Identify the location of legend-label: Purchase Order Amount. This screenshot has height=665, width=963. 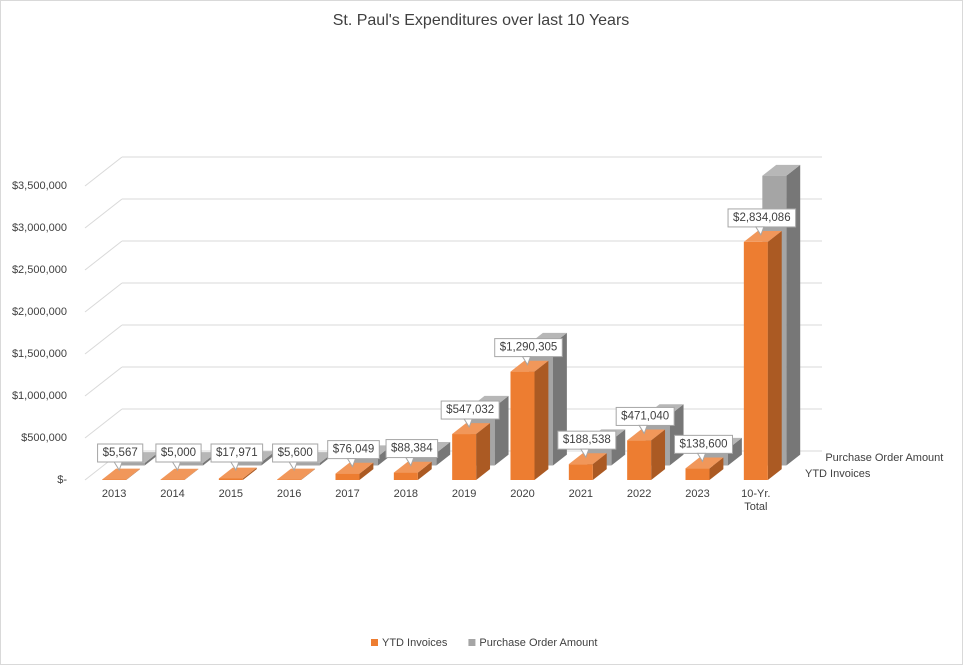
(538, 643).